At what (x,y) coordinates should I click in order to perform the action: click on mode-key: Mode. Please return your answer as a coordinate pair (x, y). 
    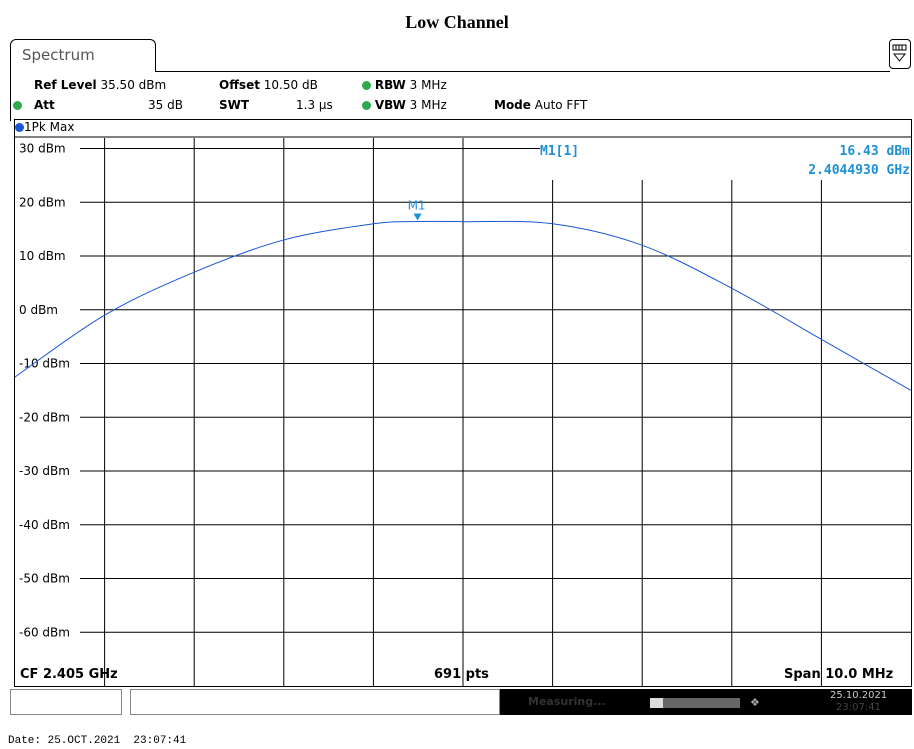
    Looking at the image, I should click on (512, 105).